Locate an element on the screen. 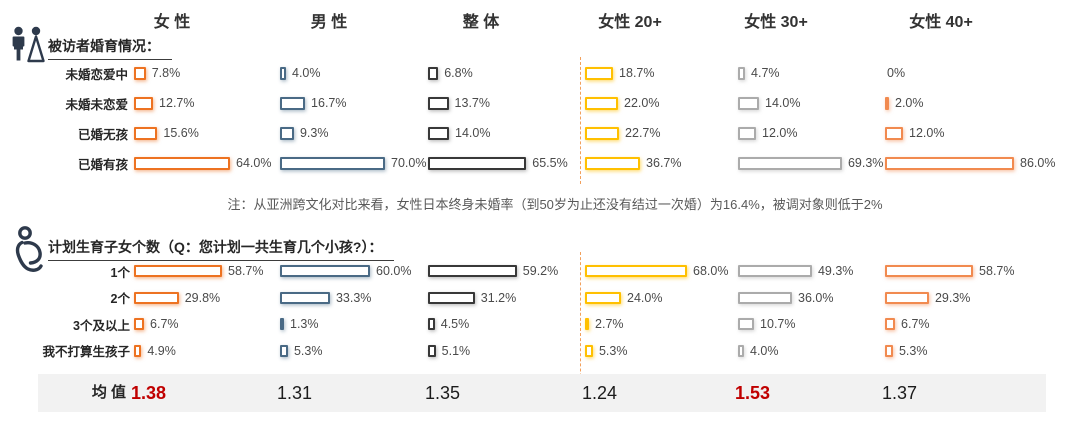  column-header-male: 男 性 is located at coordinates (329, 22).